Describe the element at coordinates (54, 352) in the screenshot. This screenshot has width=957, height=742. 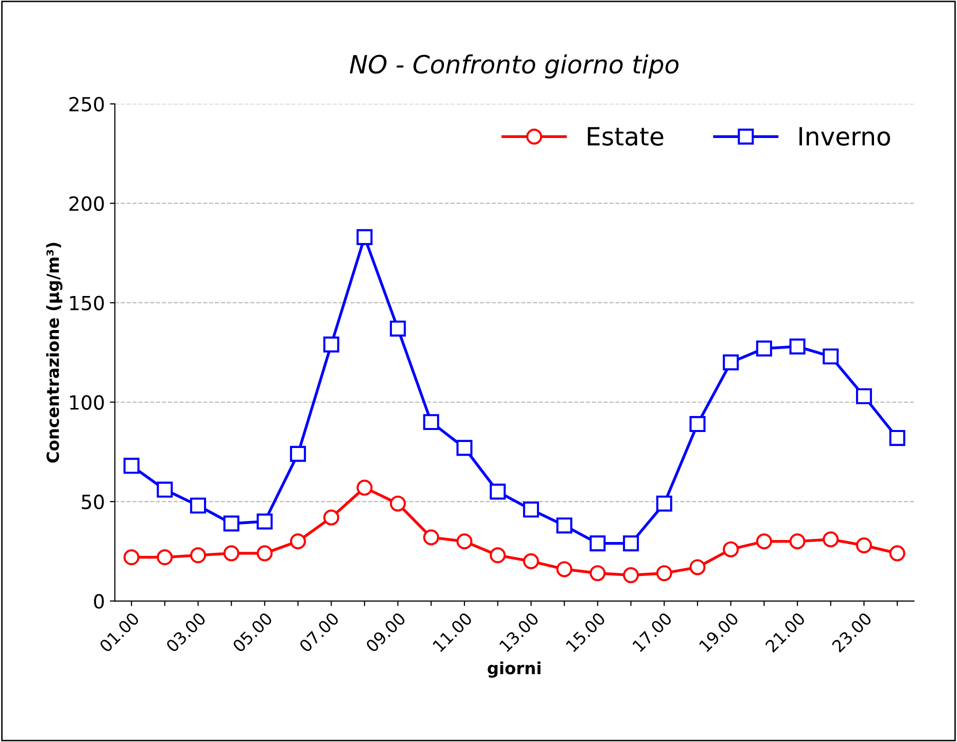
I see `y-axis-title: Concentrazione (µg/m³)` at that location.